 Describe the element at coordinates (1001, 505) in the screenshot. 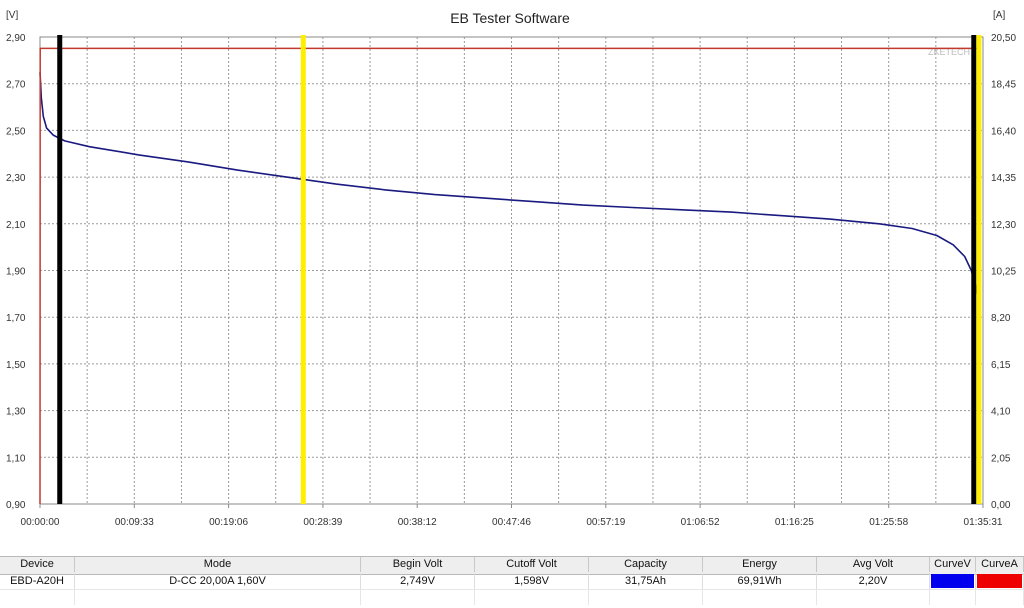

I see `right-tick-label: 0,00` at that location.